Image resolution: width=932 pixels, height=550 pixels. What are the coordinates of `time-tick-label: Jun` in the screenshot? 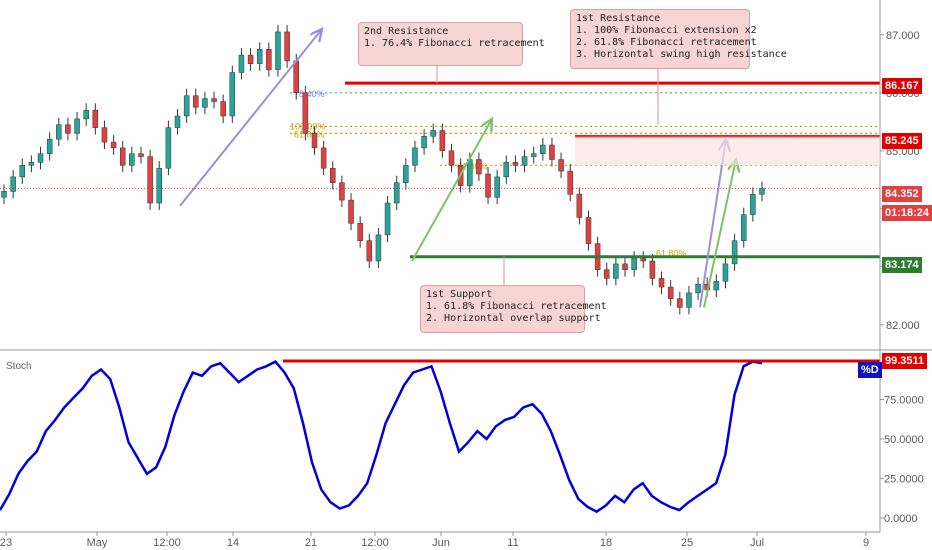 It's located at (441, 543).